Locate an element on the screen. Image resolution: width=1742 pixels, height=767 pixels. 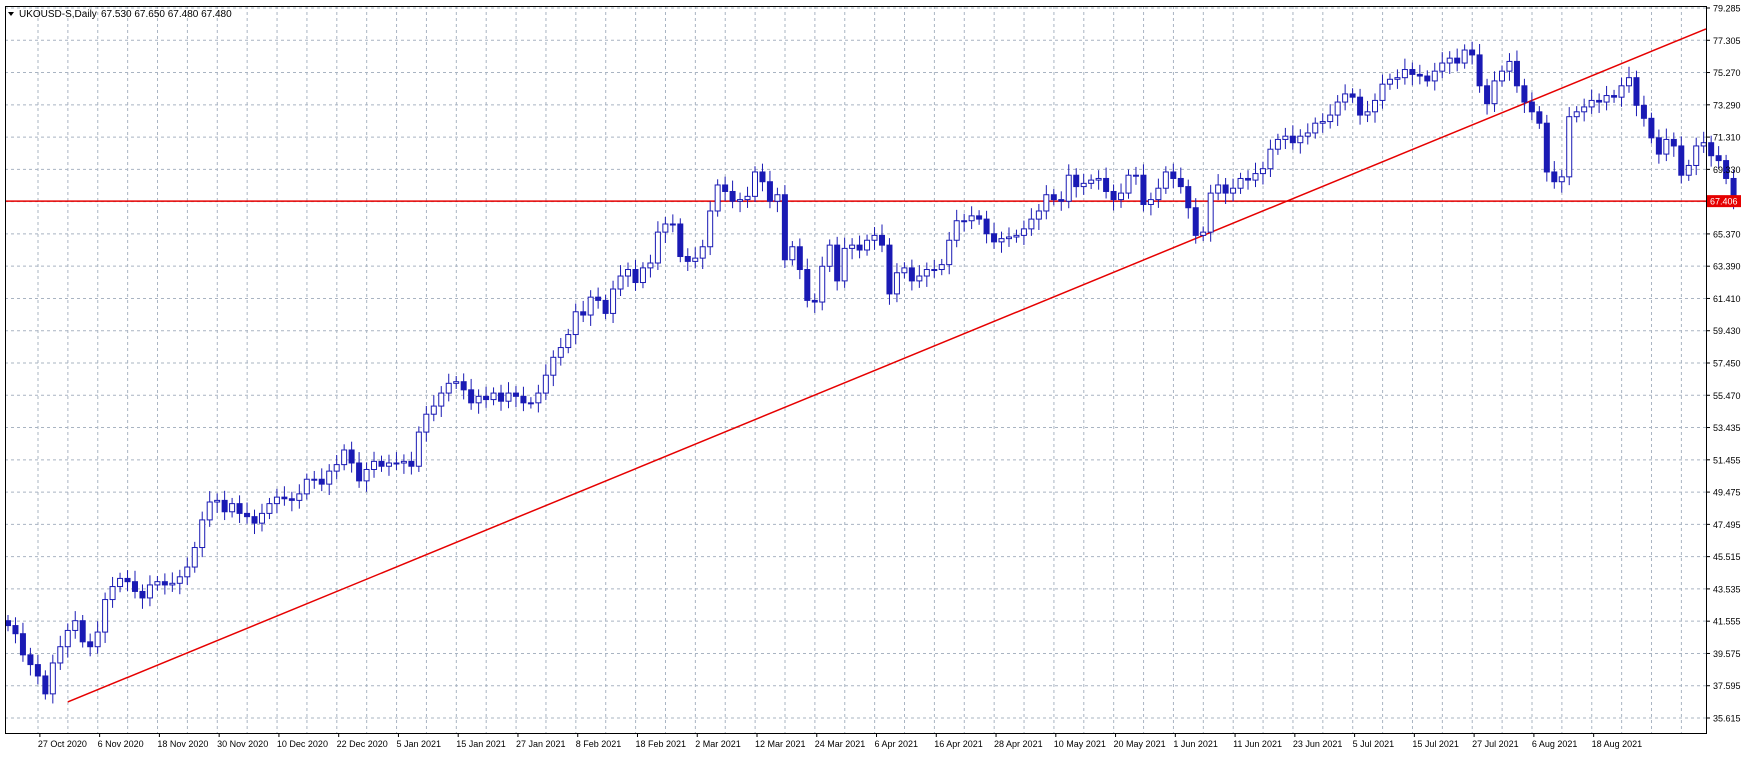
price-label-bg is located at coordinates (1724, 201).